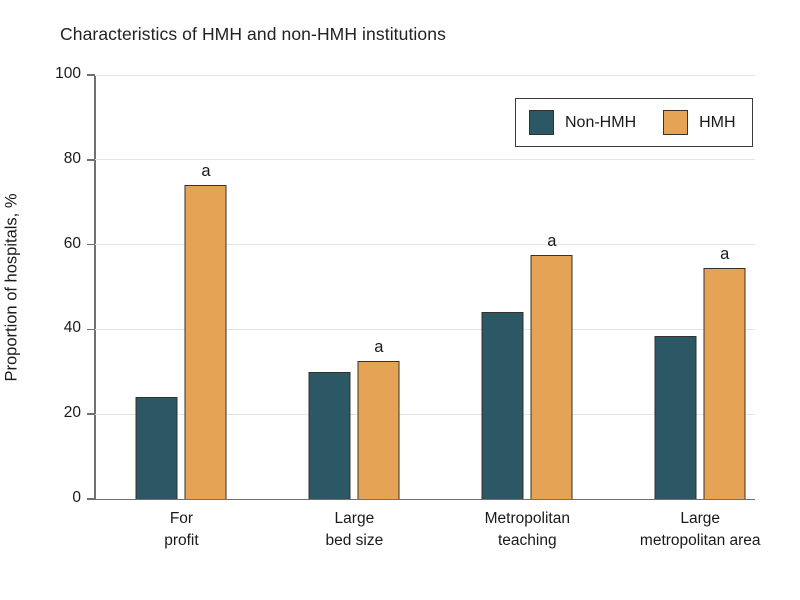 The width and height of the screenshot is (800, 600). I want to click on y-axis-tick-label: 20, so click(72, 413).